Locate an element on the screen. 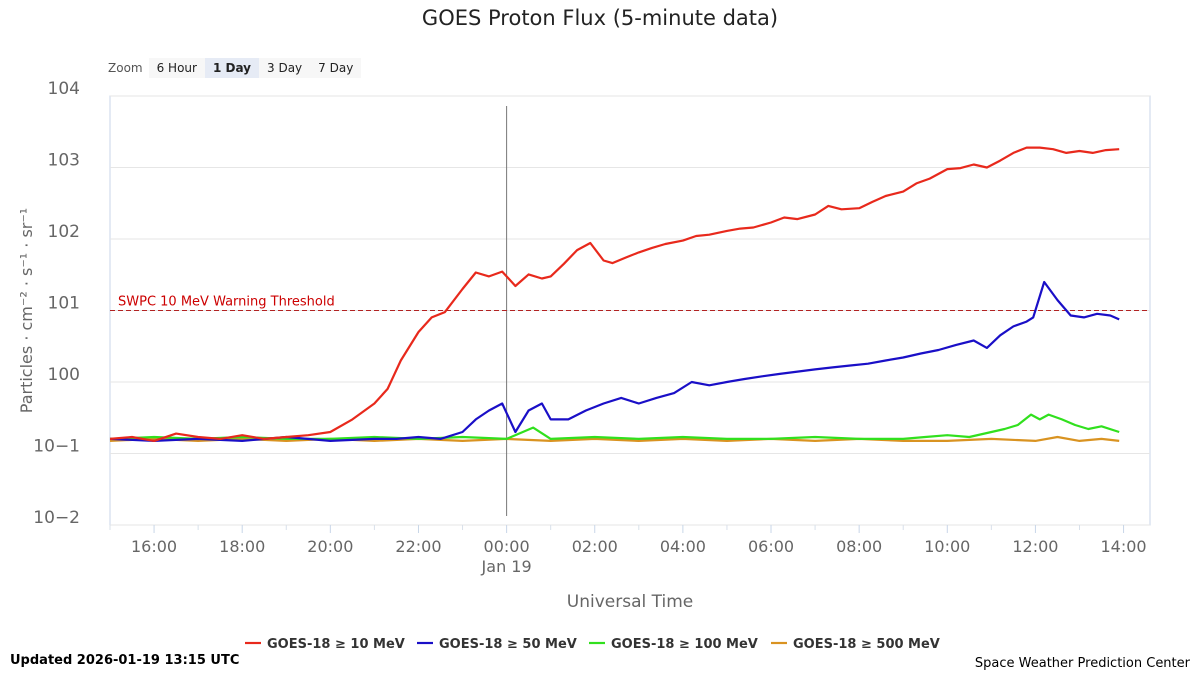 This screenshot has height=675, width=1200. y-tick-label: 102 is located at coordinates (64, 232).